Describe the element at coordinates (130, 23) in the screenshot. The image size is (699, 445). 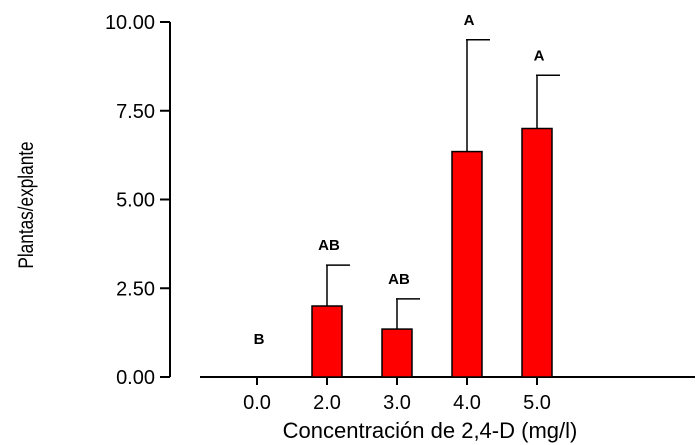
I see `y-tick-label: 10.00` at that location.